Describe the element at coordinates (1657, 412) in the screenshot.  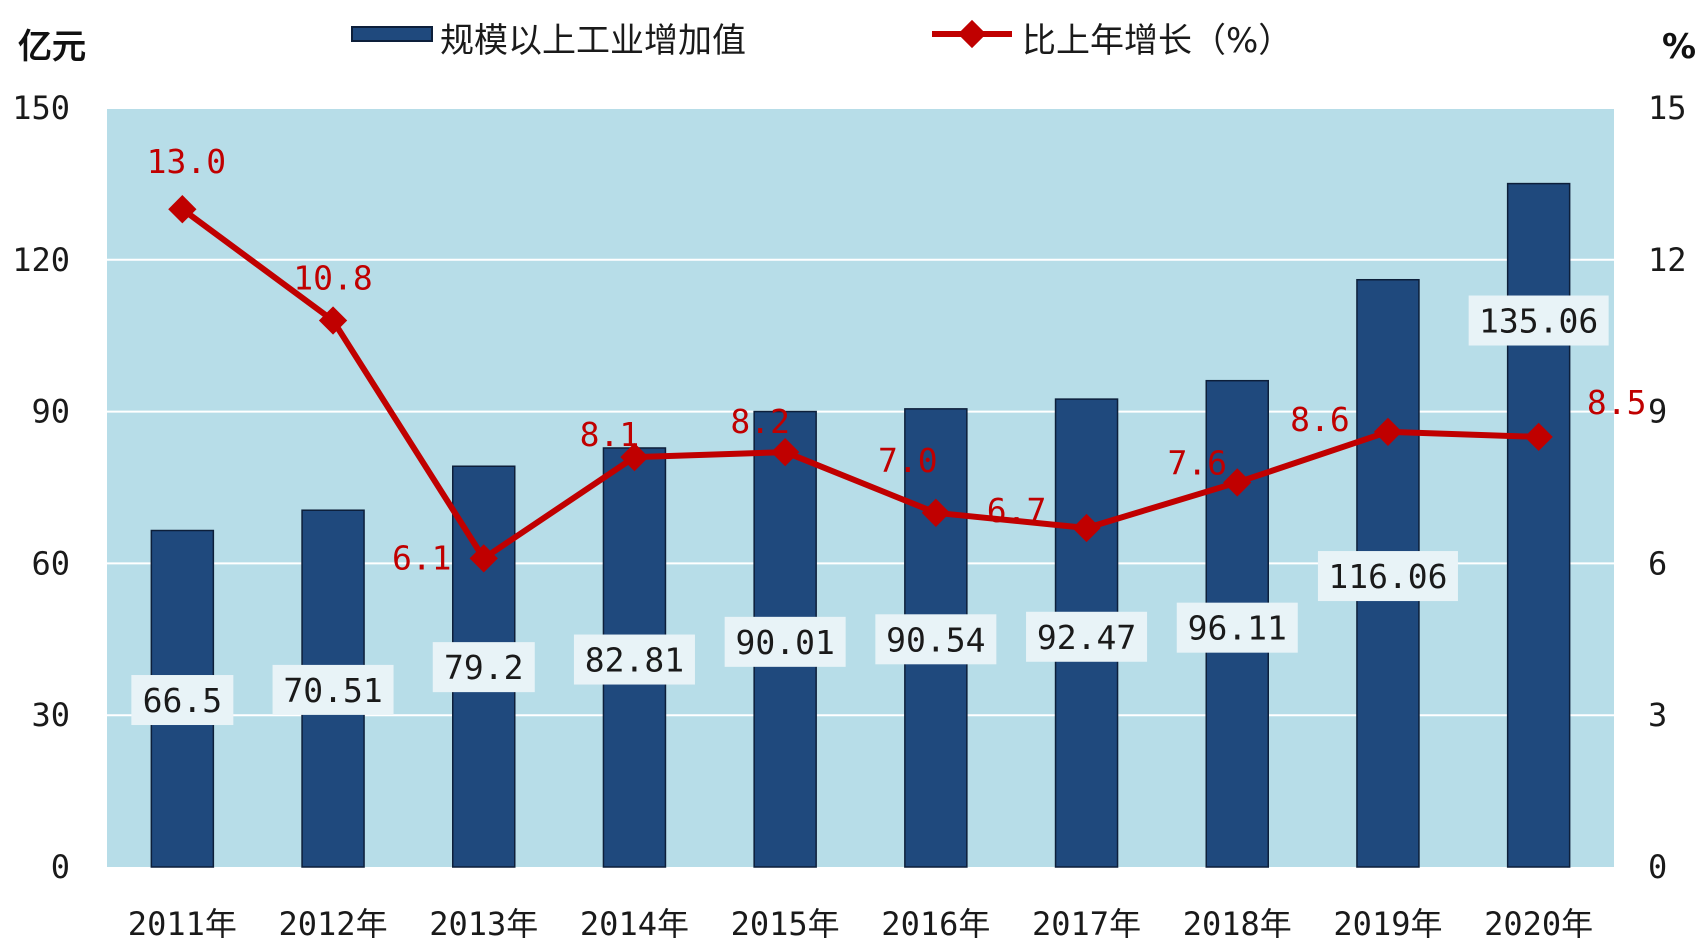
I see `right-tick-label: 9` at that location.